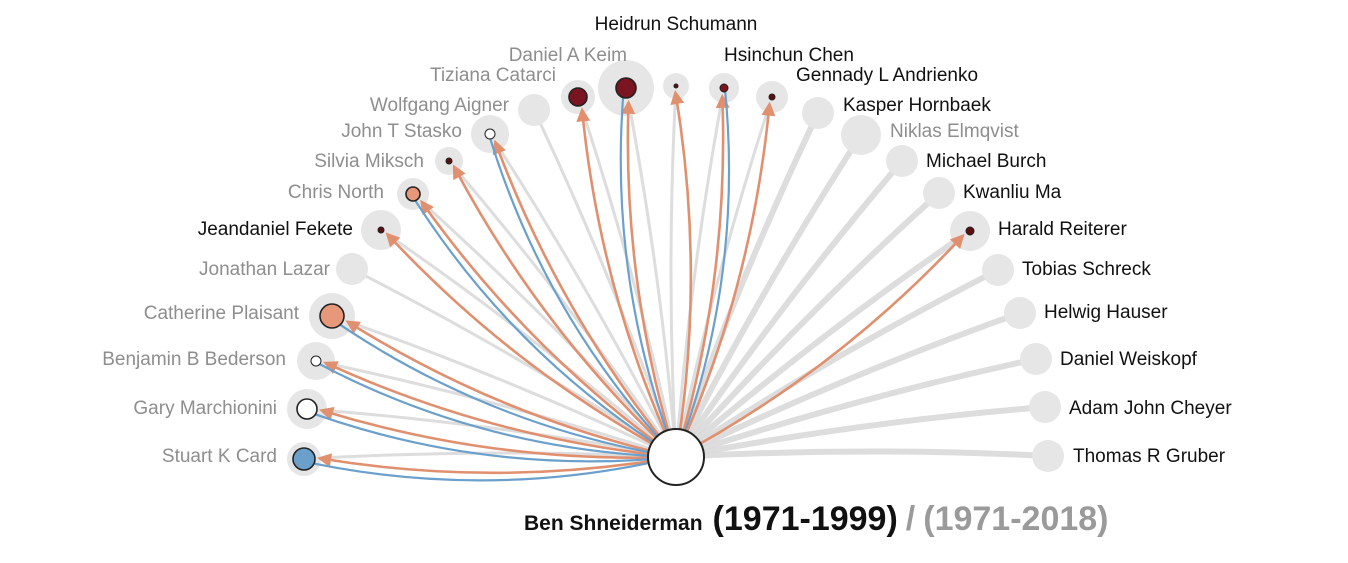 The image size is (1348, 563). What do you see at coordinates (955, 131) in the screenshot?
I see `label-niklas-elmqvist: Niklas Elmqvist` at bounding box center [955, 131].